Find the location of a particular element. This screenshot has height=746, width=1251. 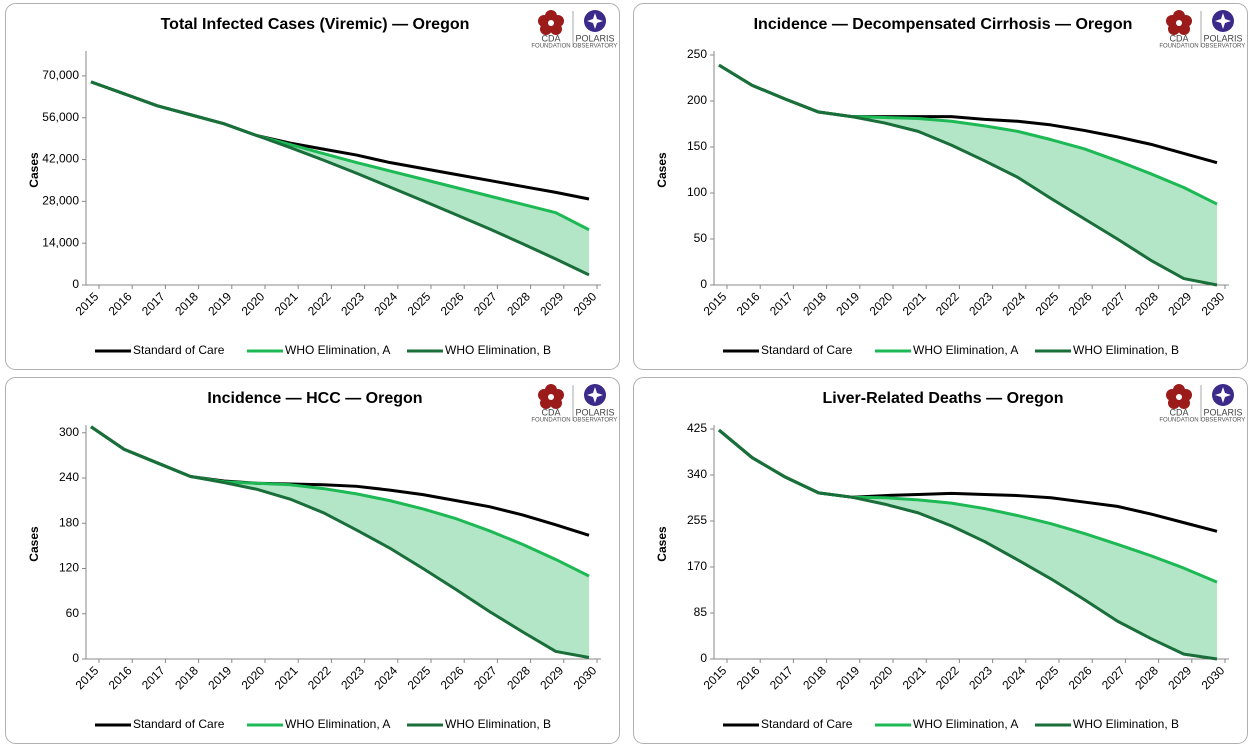

y-tick-label: 255 is located at coordinates (697, 520).